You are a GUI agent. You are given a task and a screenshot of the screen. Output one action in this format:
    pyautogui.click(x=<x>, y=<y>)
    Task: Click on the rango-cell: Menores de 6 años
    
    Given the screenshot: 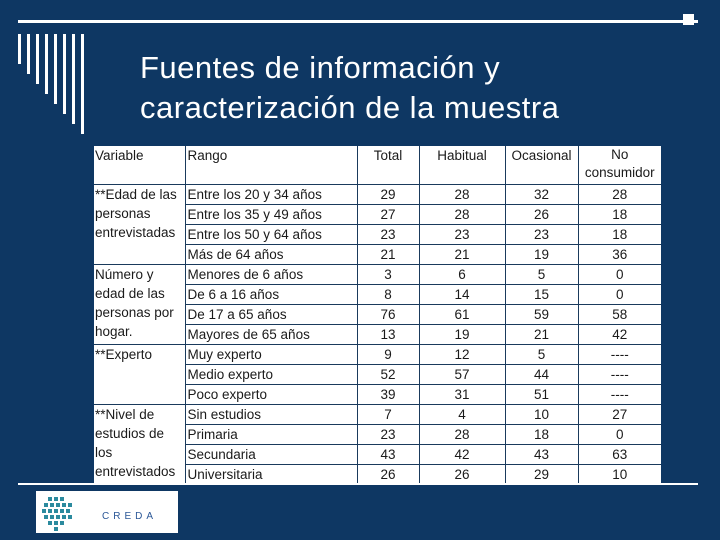 What is the action you would take?
    pyautogui.click(x=271, y=274)
    